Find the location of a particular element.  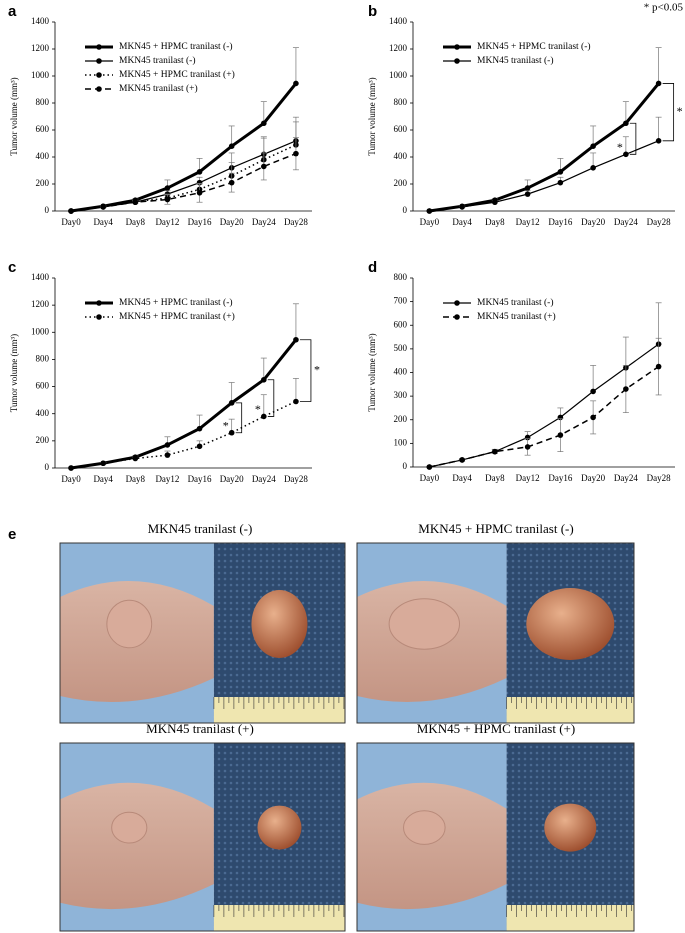

mouse-body is located at coordinates (137, 846).